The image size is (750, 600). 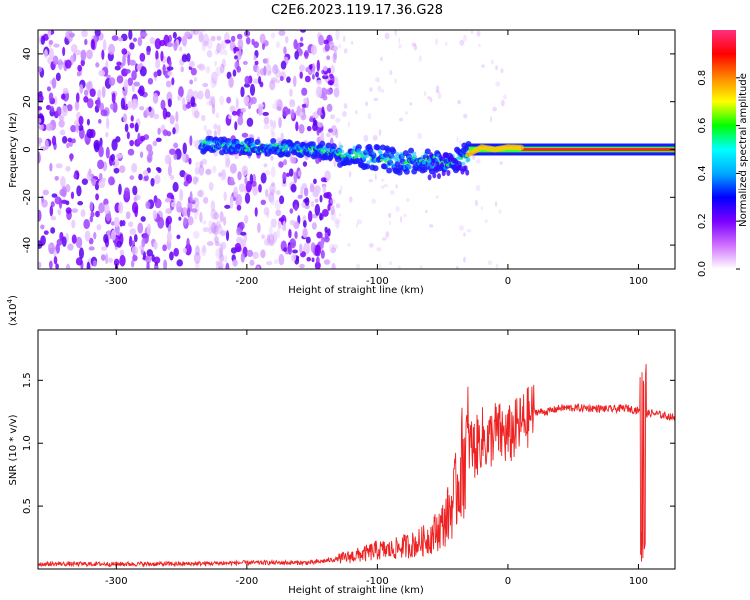 What do you see at coordinates (13, 150) in the screenshot?
I see `spectrogram-y-axis-label: Frequency (Hz)` at bounding box center [13, 150].